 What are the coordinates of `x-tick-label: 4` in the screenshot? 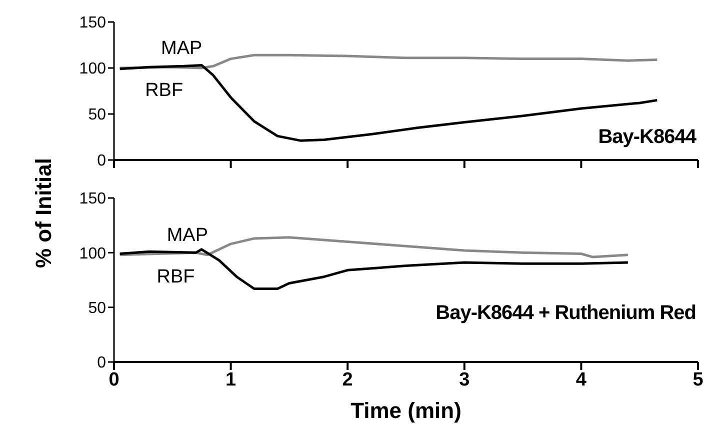 It's located at (581, 379).